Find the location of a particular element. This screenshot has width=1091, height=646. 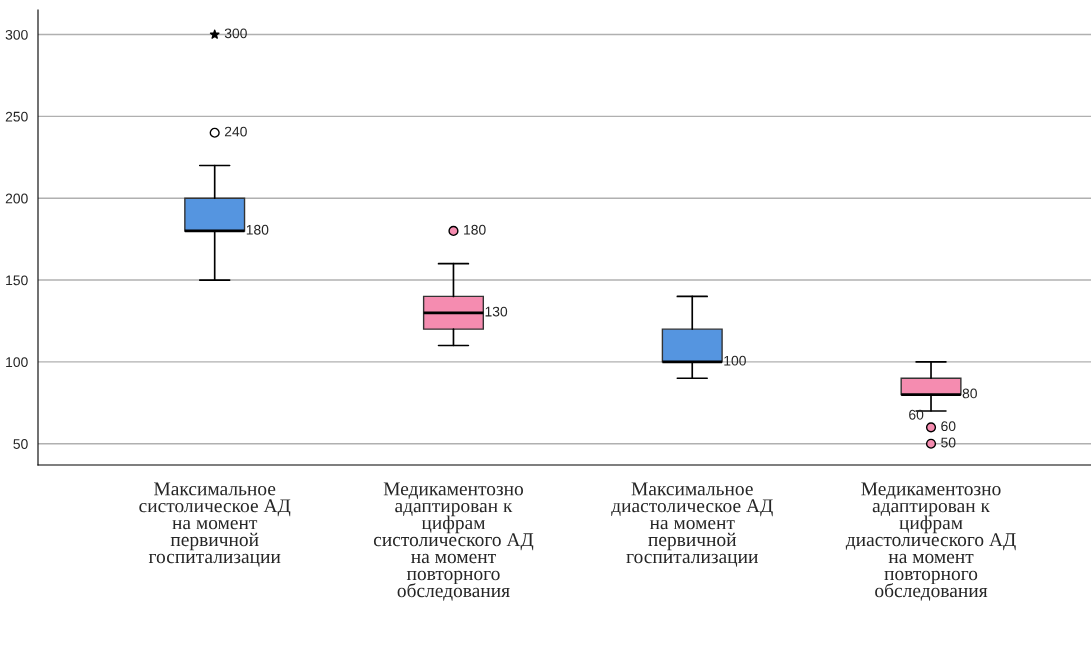

annotation: 300 is located at coordinates (235, 33).